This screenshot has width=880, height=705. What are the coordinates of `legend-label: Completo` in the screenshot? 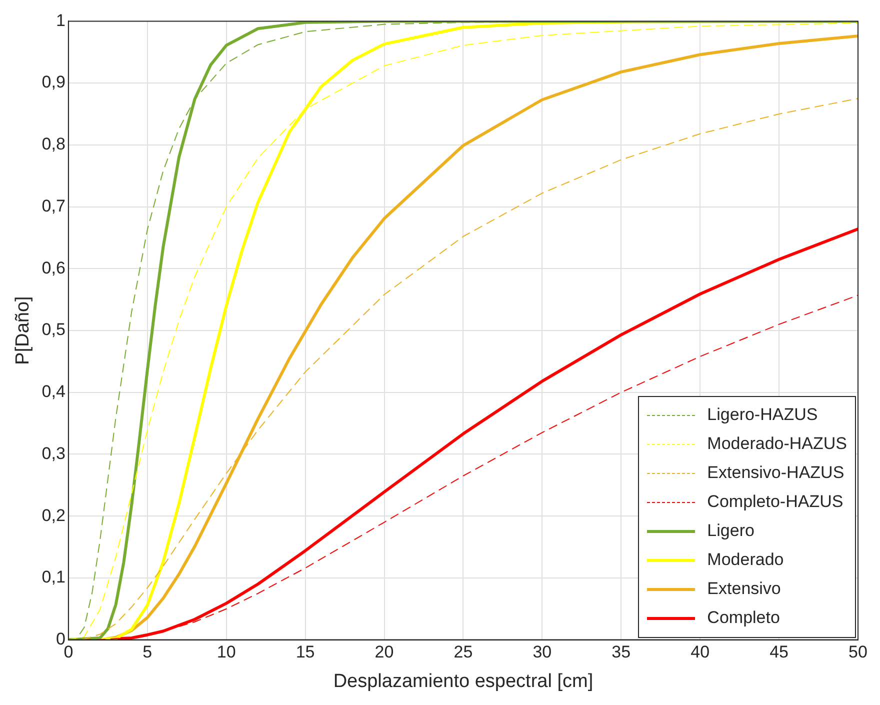 It's located at (743, 618).